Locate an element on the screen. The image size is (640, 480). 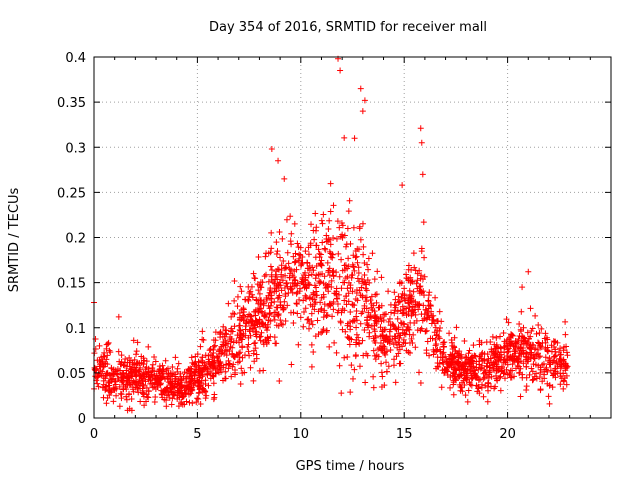
y-tick-label: 0.15 is located at coordinates (71, 284).